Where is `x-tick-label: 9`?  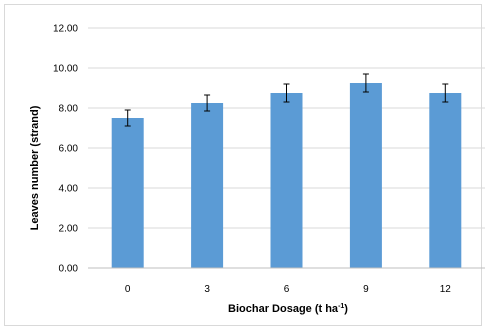 x-tick-label: 9 is located at coordinates (366, 289).